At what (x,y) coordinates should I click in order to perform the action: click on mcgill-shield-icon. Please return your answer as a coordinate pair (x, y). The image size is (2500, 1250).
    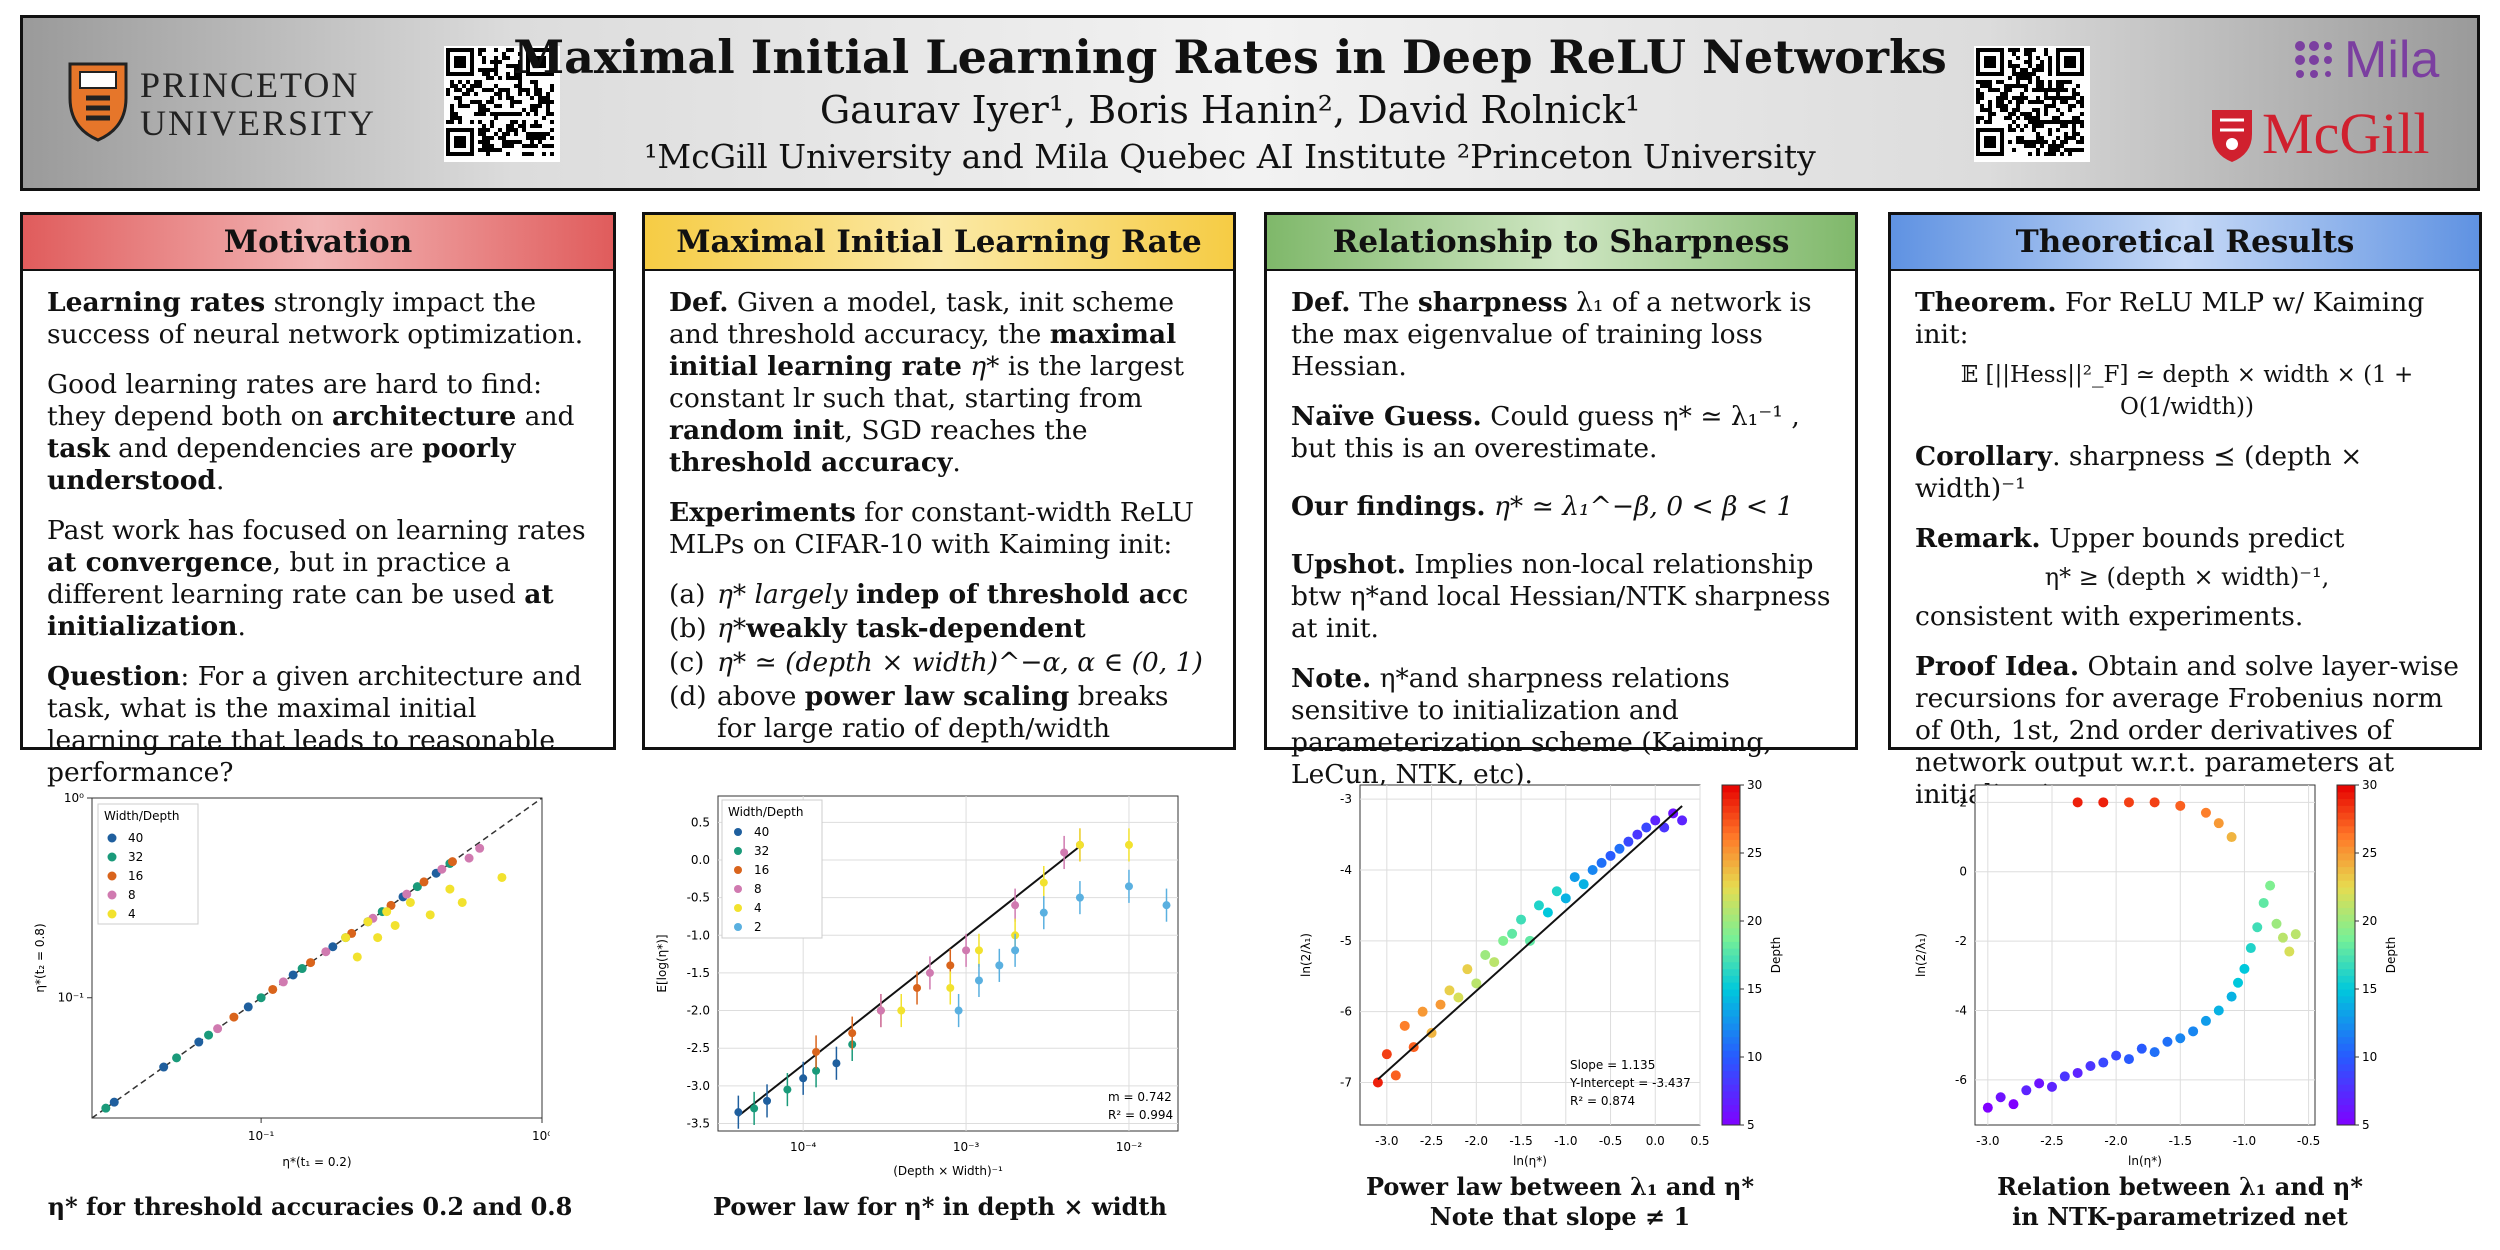
    Looking at the image, I should click on (2232, 136).